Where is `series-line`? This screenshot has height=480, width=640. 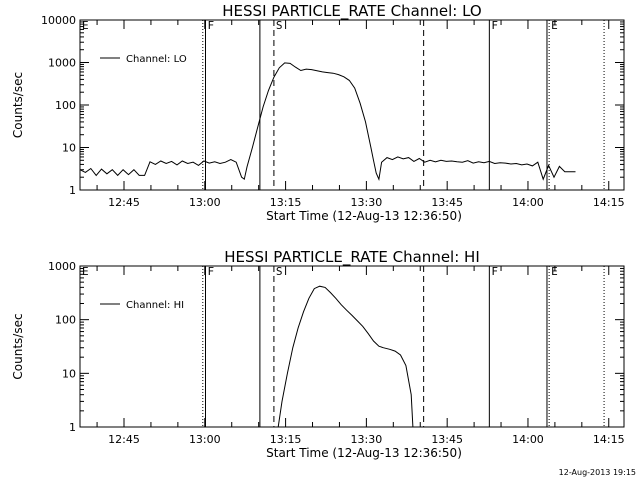
series-line is located at coordinates (345, 356).